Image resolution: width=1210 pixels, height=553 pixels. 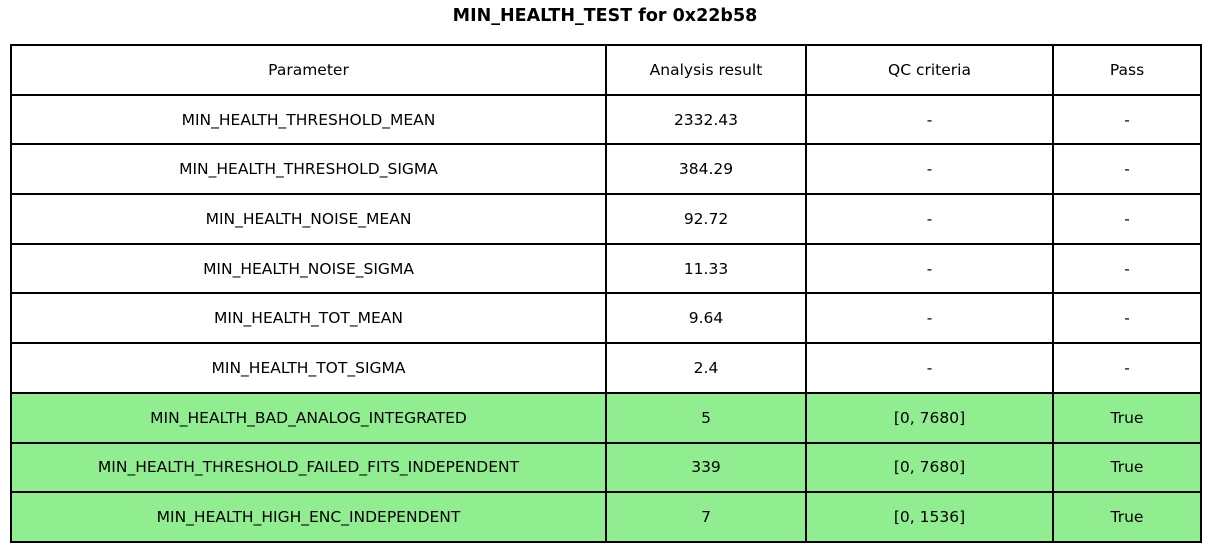 What do you see at coordinates (706, 169) in the screenshot?
I see `cell-analysis-result: 384.29` at bounding box center [706, 169].